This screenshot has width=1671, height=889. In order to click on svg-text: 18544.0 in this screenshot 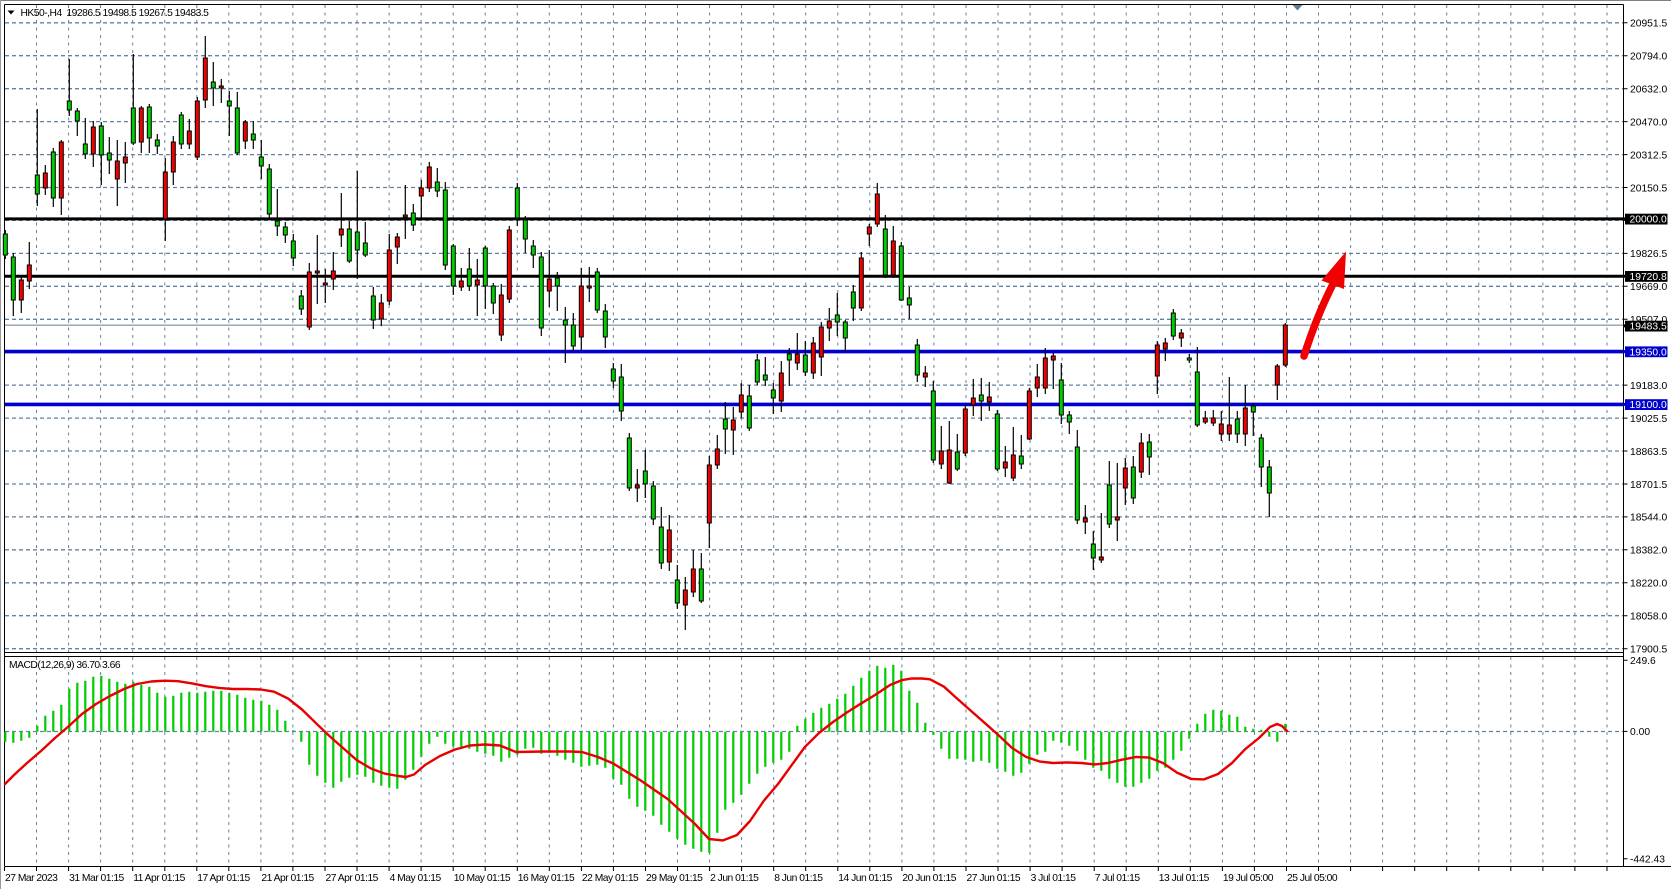, I will do `click(1648, 518)`.